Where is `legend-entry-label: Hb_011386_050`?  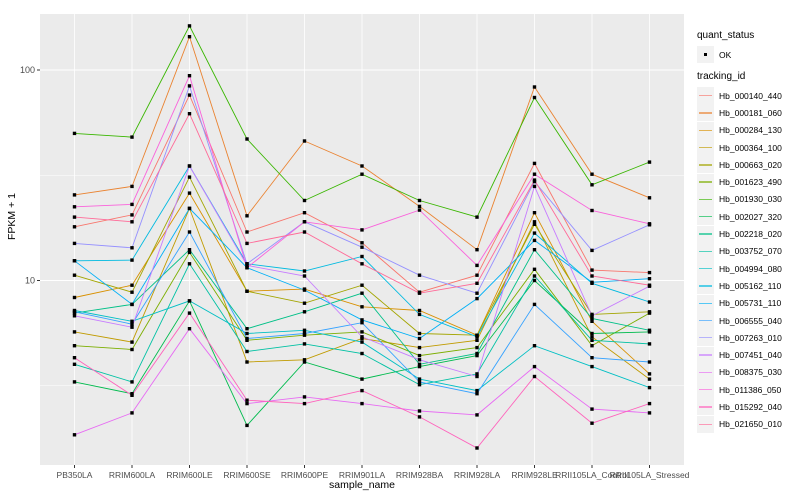
legend-entry-label: Hb_011386_050 is located at coordinates (750, 389).